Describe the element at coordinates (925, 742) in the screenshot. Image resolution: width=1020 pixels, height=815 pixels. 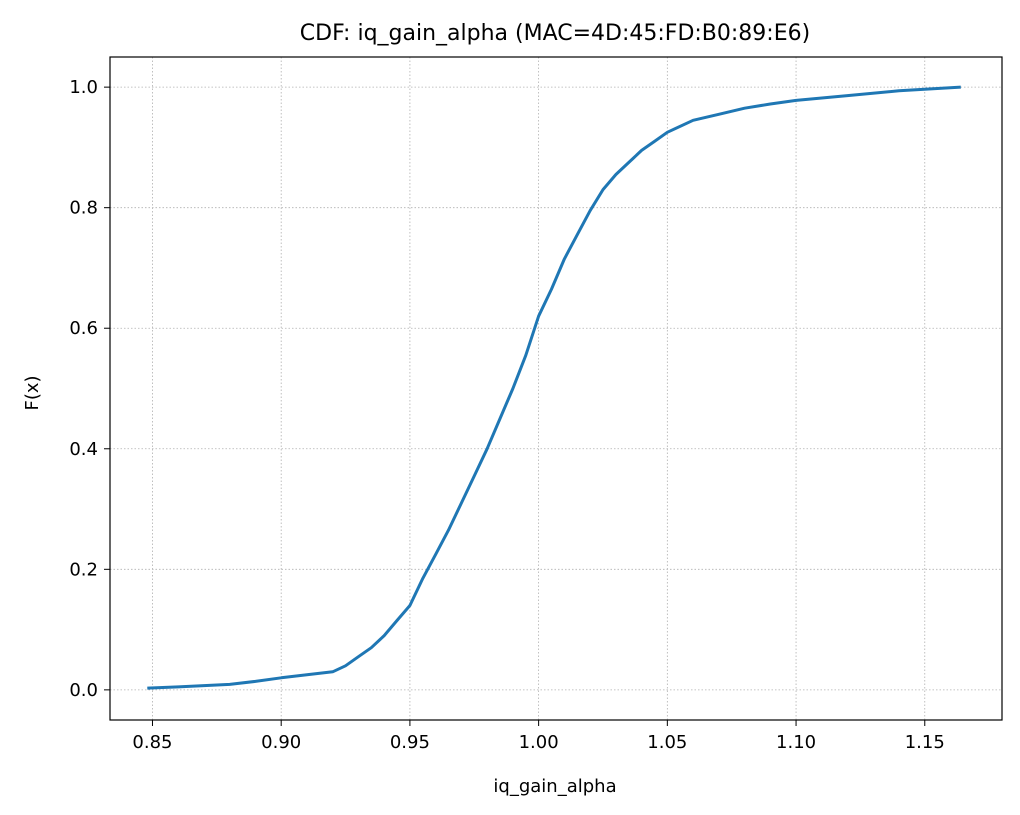
I see `x-tick-label: 1.15` at that location.